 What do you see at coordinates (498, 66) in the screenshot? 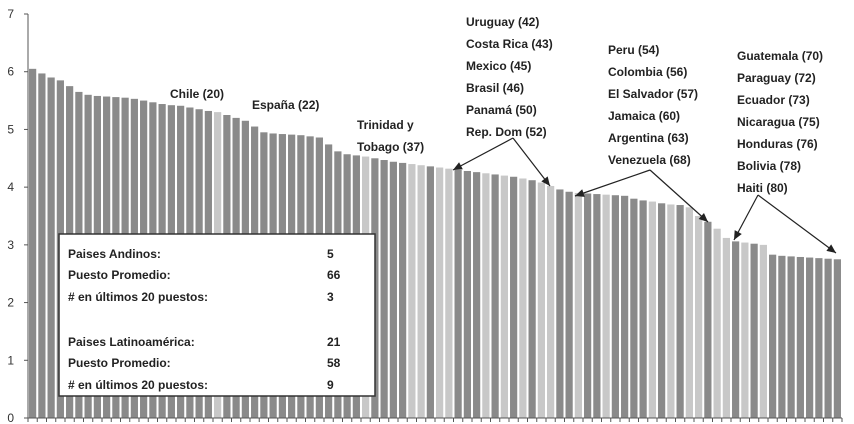
I see `annotation-label: Mexico (45)` at bounding box center [498, 66].